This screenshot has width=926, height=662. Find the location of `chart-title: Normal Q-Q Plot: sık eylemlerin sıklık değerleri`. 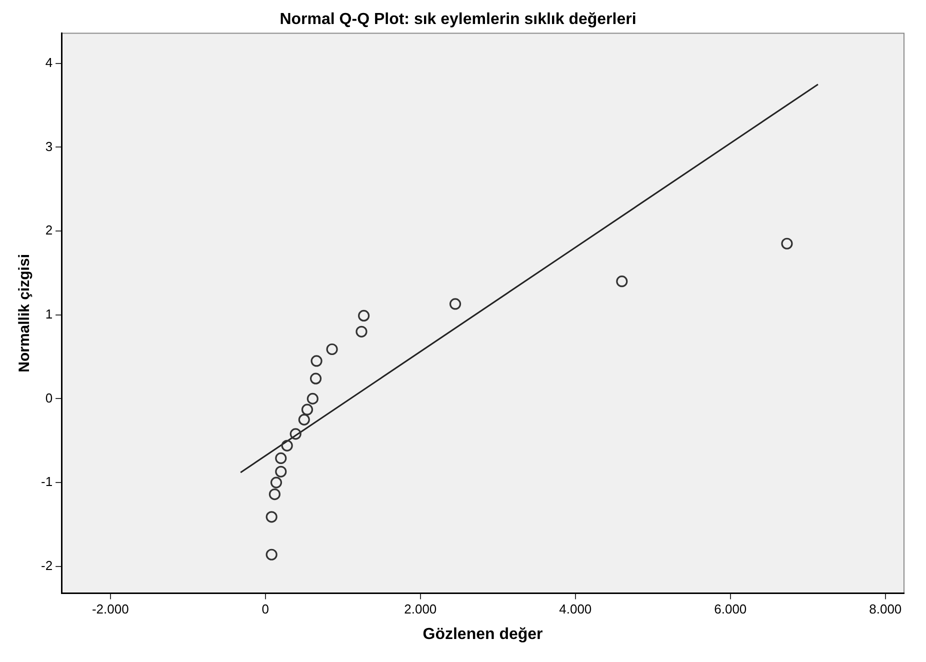

chart-title: Normal Q-Q Plot: sık eylemlerin sıklık değerleri is located at coordinates (458, 19).